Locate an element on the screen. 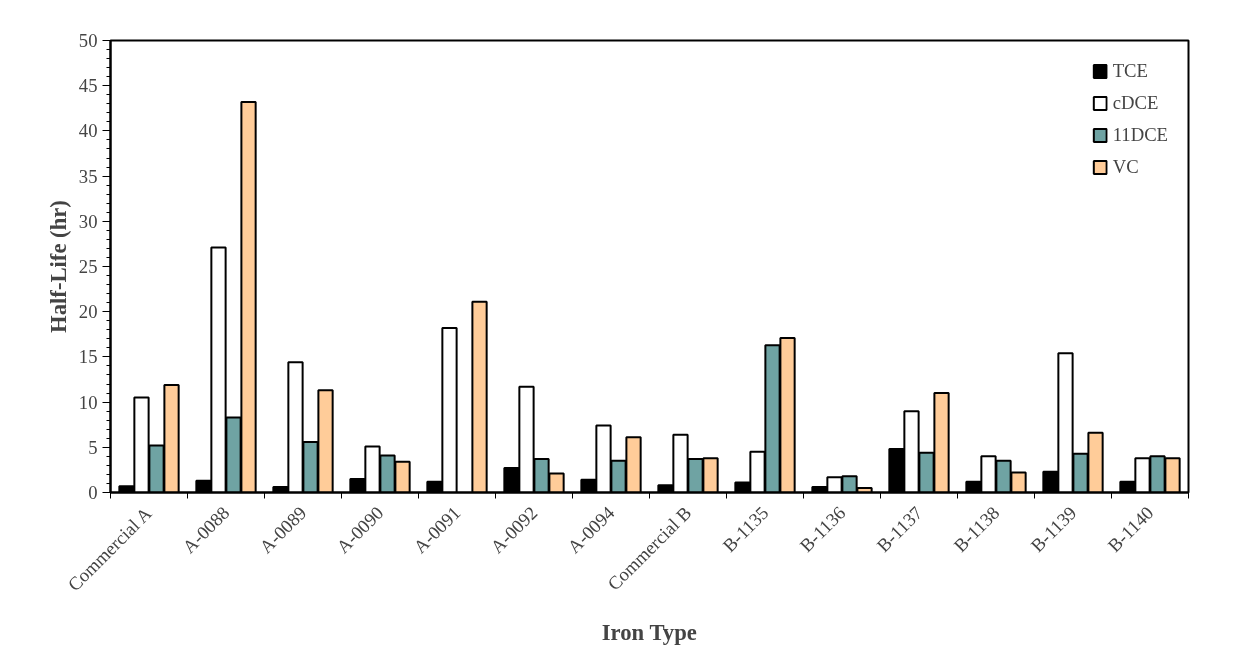  y-tick-label: 45 is located at coordinates (88, 86).